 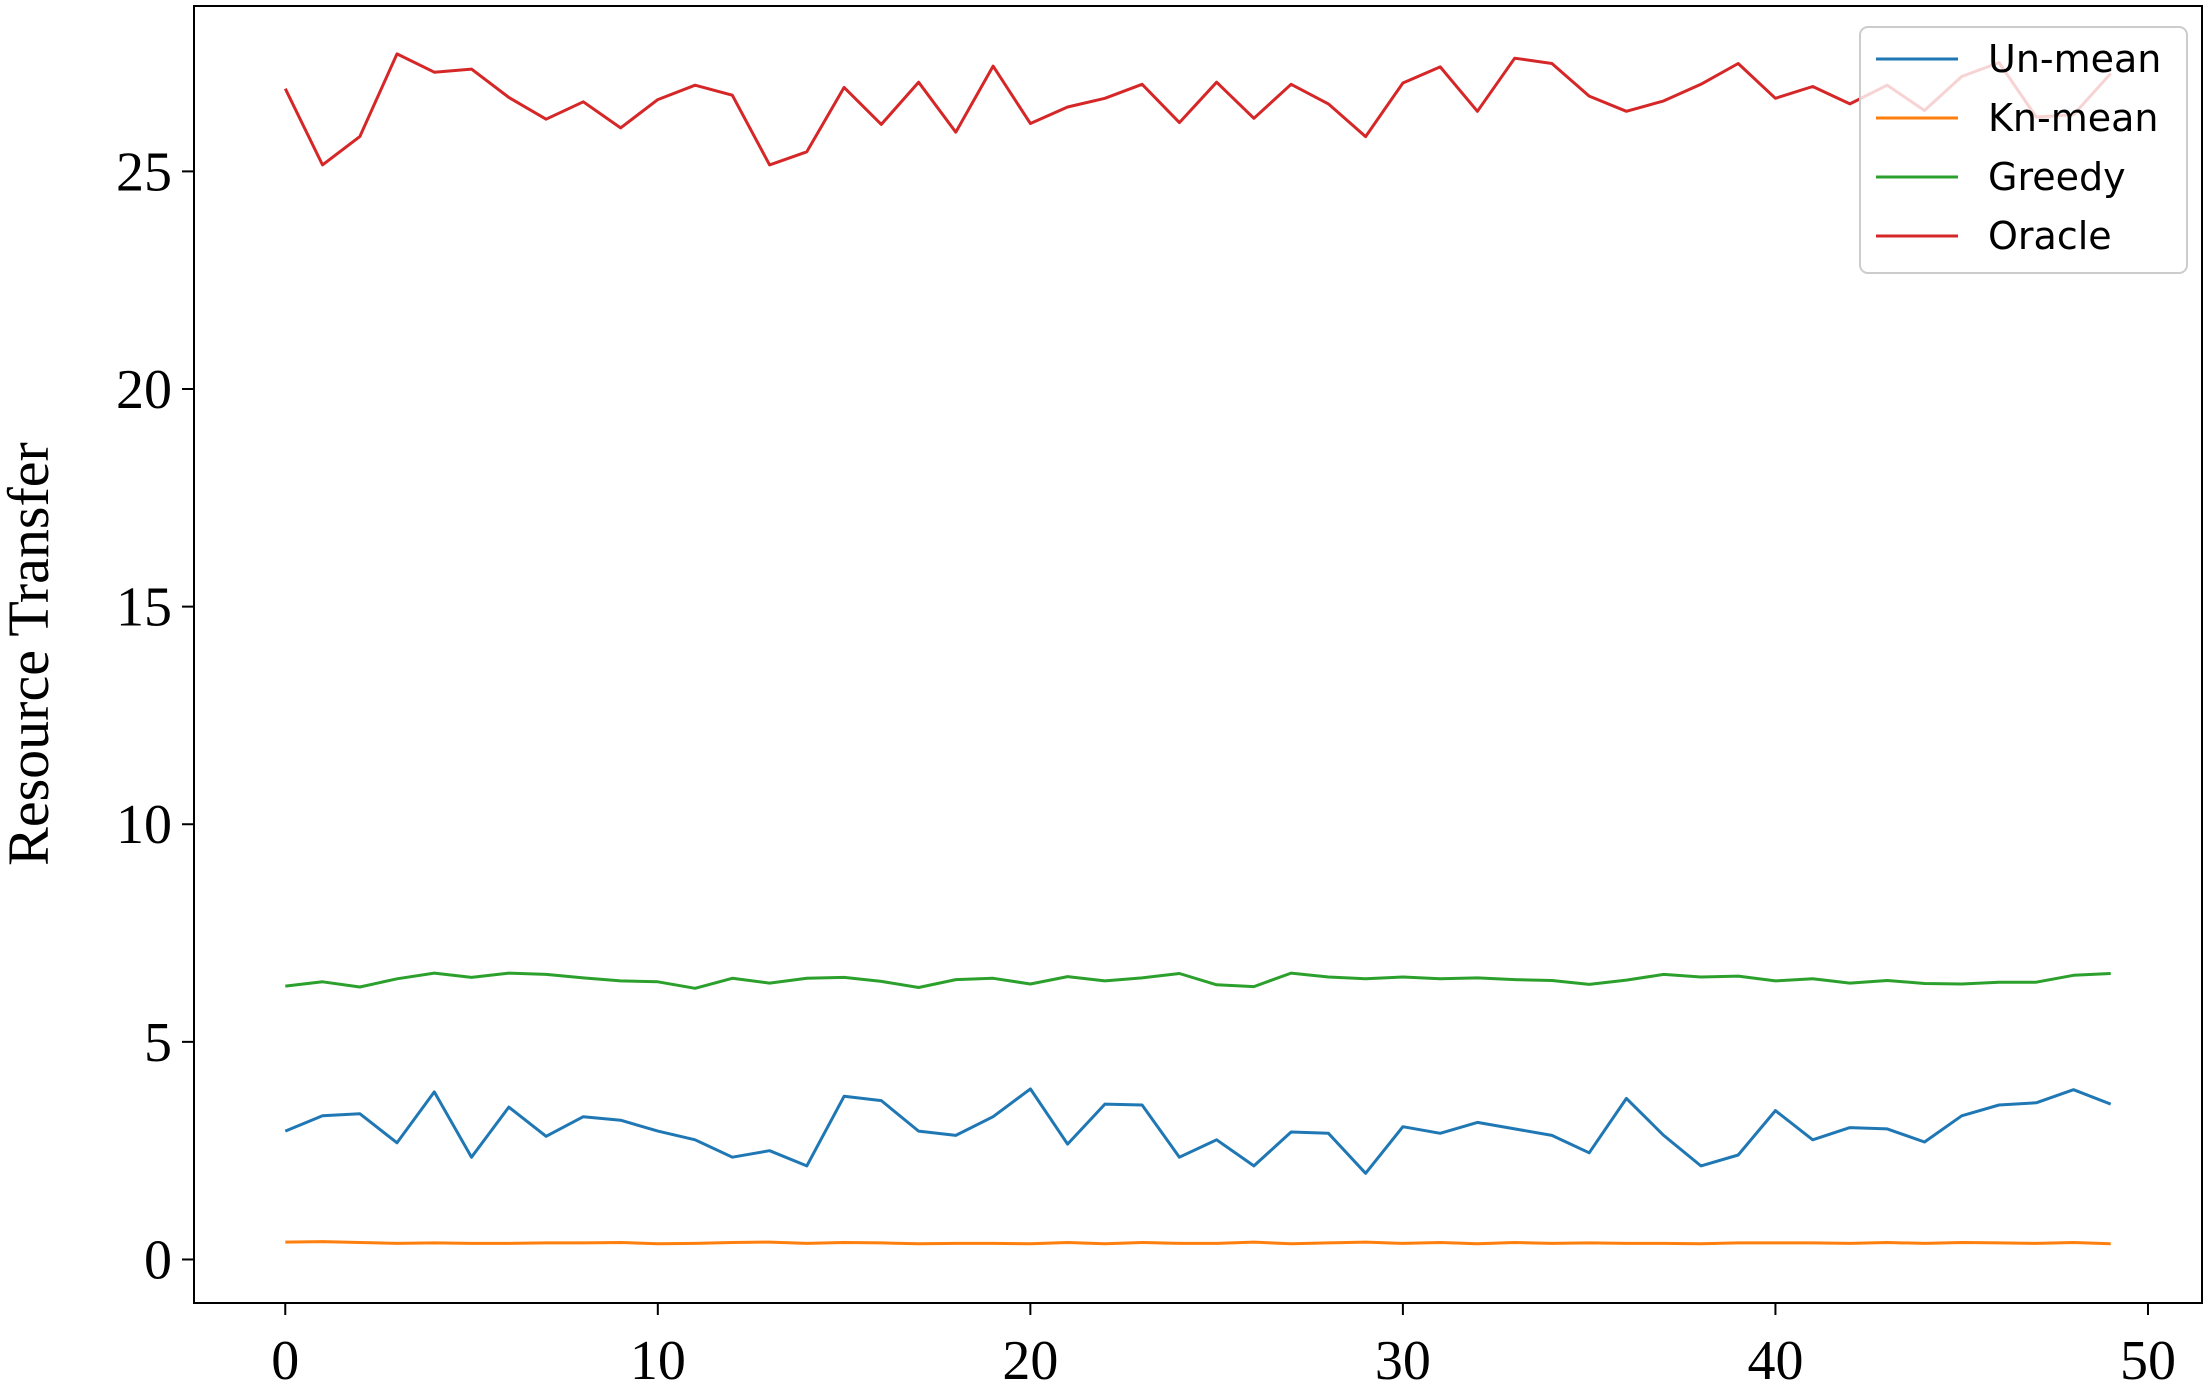 What do you see at coordinates (30, 654) in the screenshot?
I see `y-axis-title: Resource Transfer` at bounding box center [30, 654].